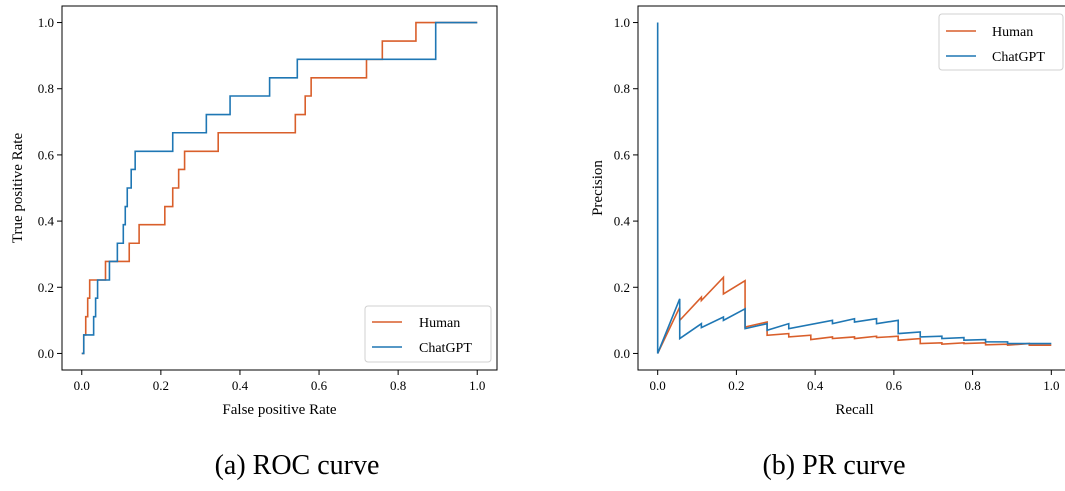 Image resolution: width=1065 pixels, height=491 pixels. I want to click on roc-legend-chatgpt-label: ChatGPT, so click(445, 348).